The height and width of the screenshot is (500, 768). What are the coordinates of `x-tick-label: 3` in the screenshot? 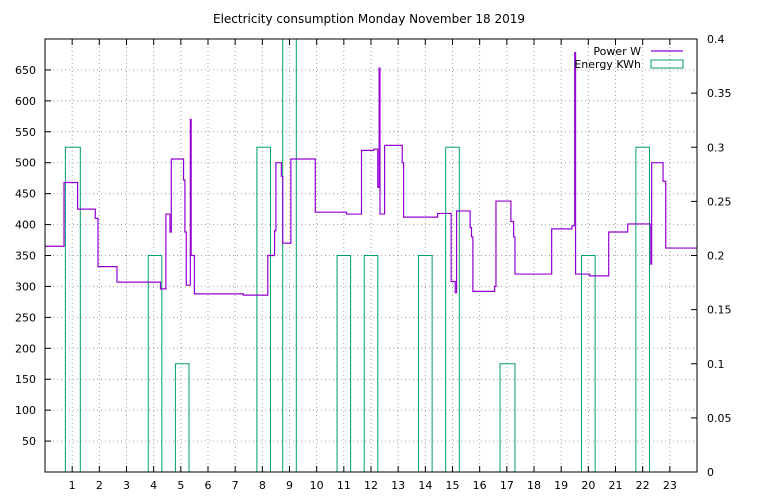 It's located at (126, 485).